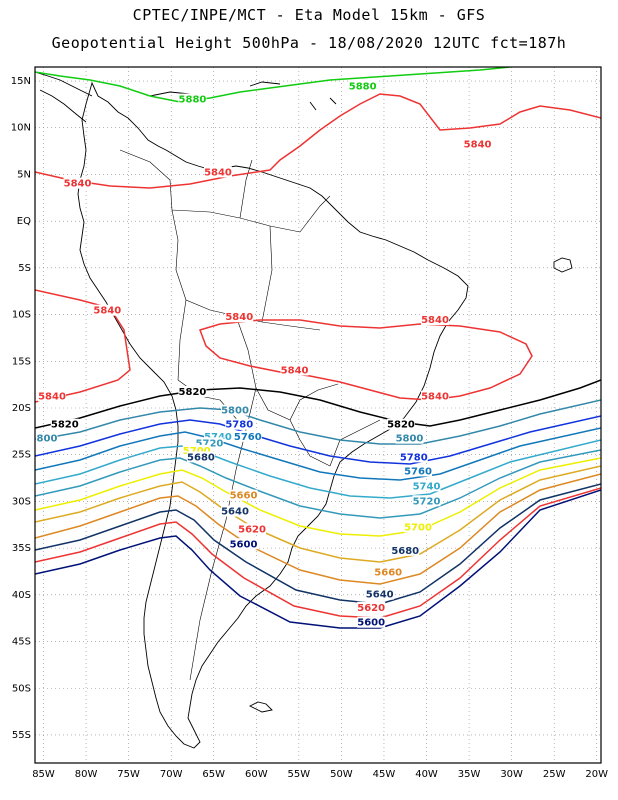  What do you see at coordinates (64, 97) in the screenshot?
I see `central-america-coast` at bounding box center [64, 97].